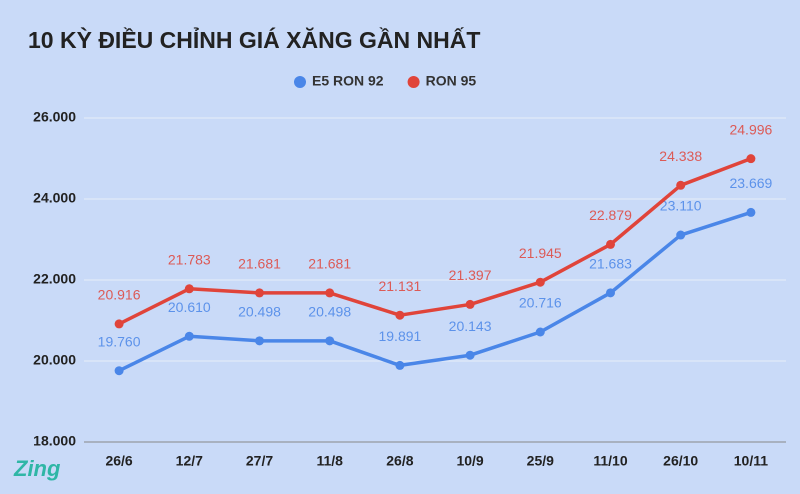 The width and height of the screenshot is (800, 494). I want to click on x-tick-label: 25/9, so click(540, 461).